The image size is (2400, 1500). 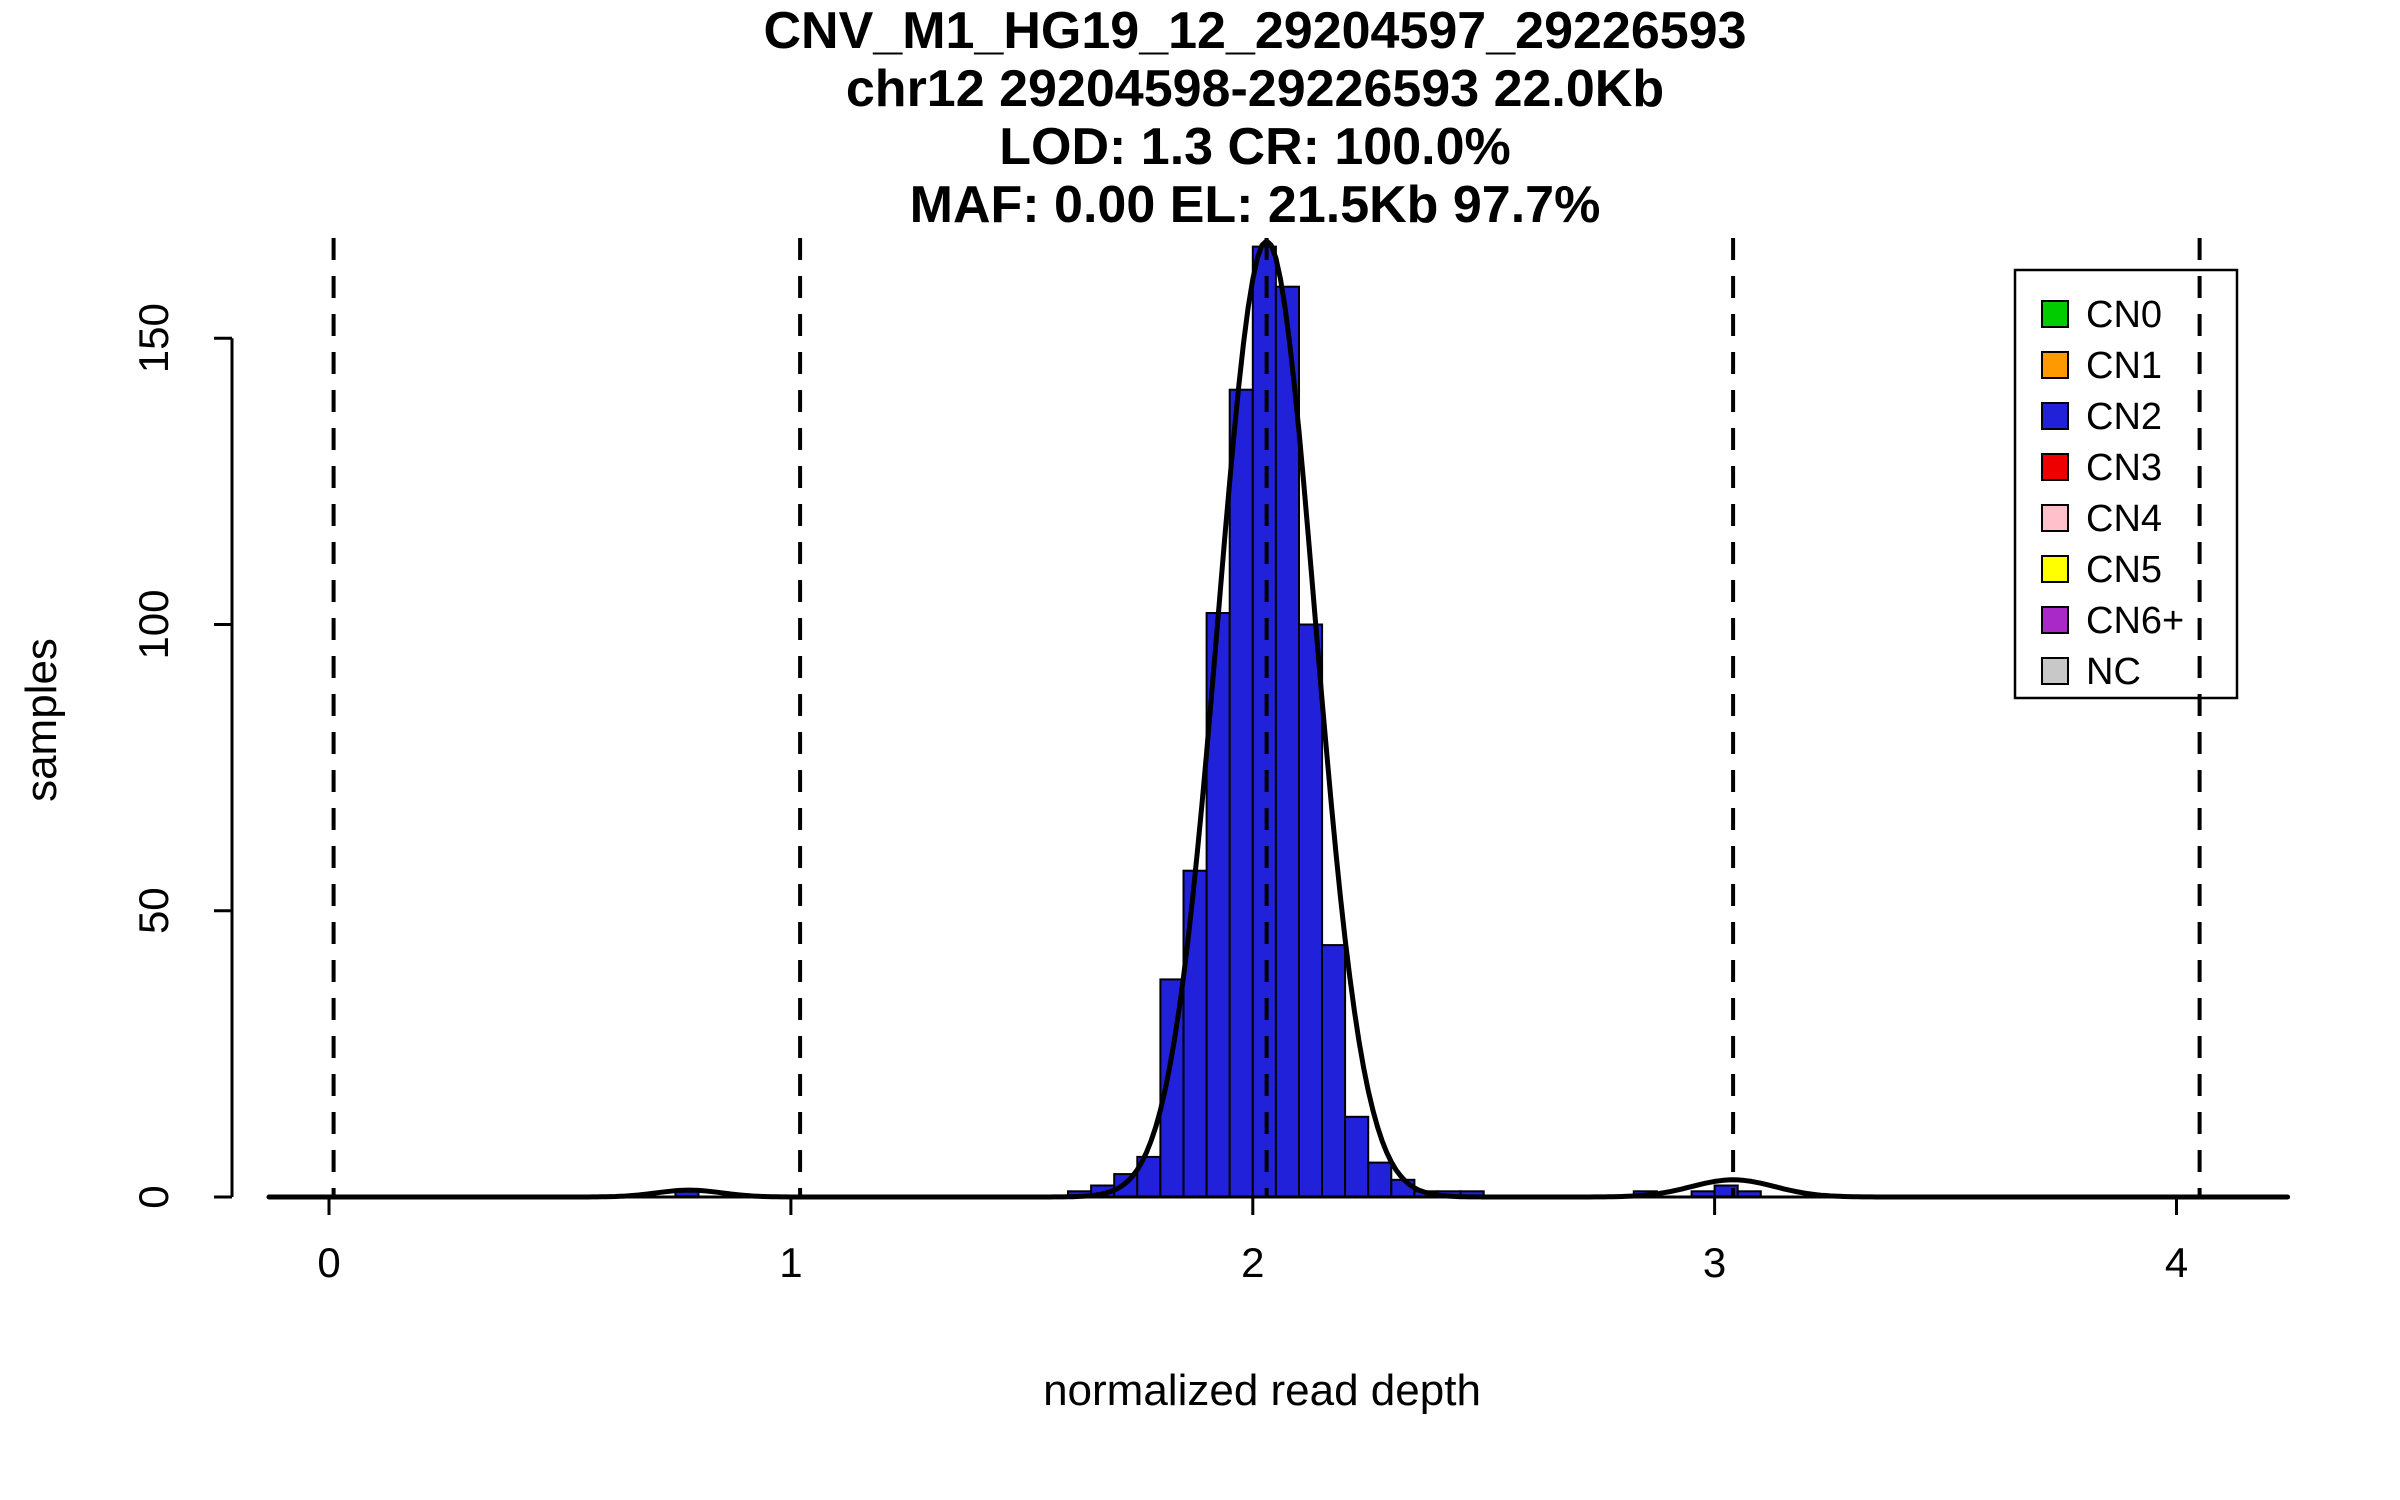 I want to click on legend: CN0 CN1 CN2 CN3 CN4 CN5 CN6+ NC, so click(x=2126, y=484).